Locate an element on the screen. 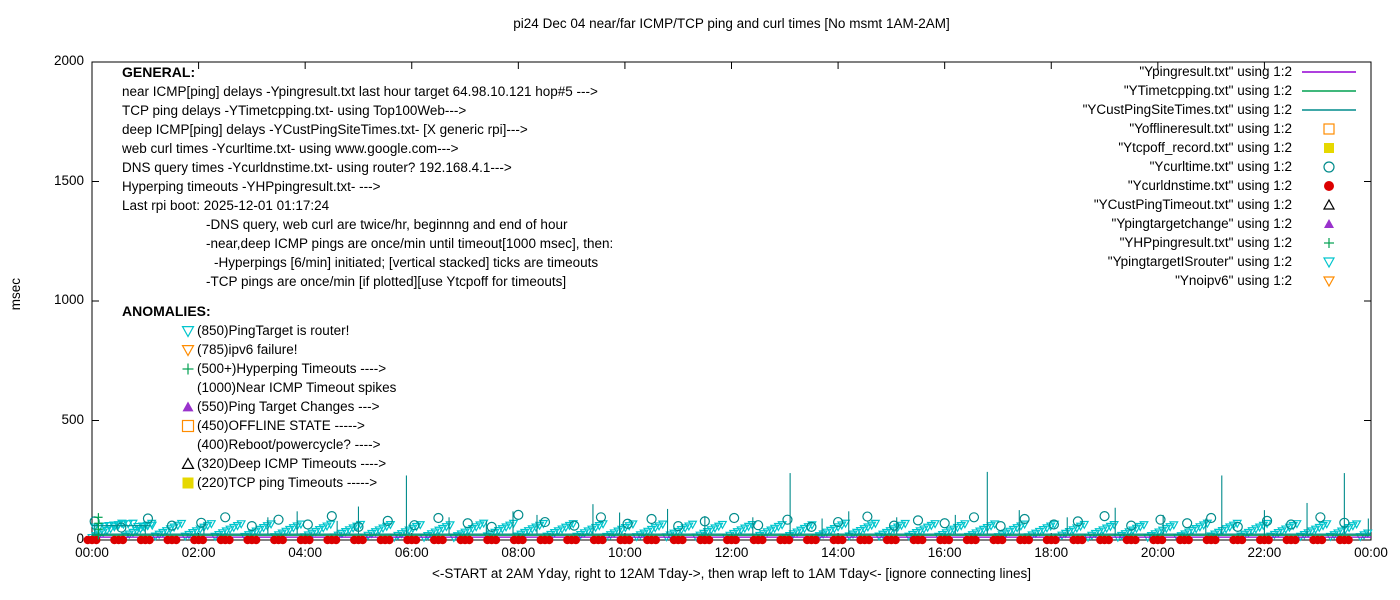 The height and width of the screenshot is (600, 1400). anomalies-heading: ANOMALIES: is located at coordinates (166, 311).